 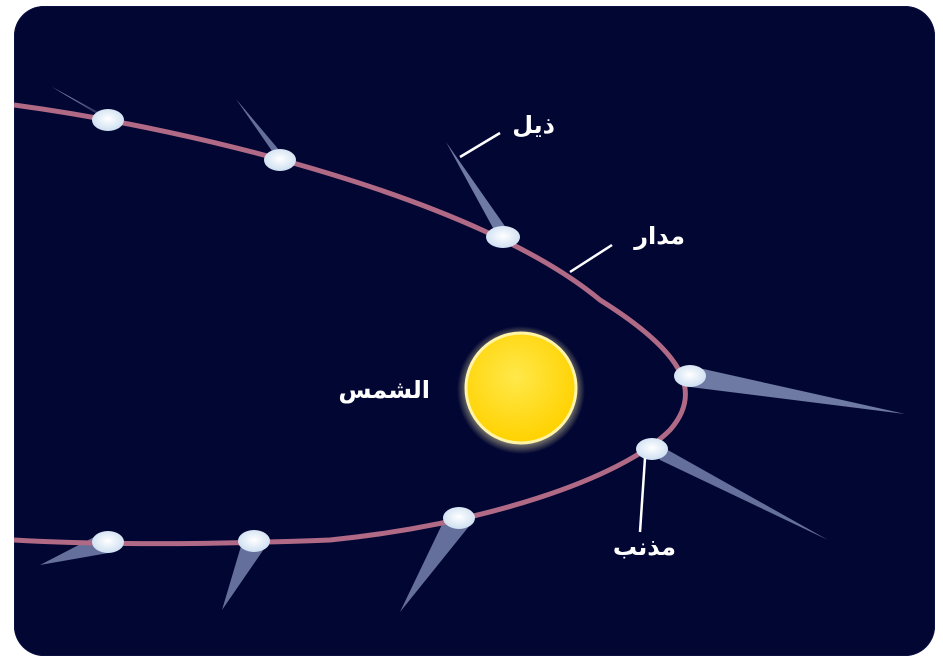 What do you see at coordinates (521, 390) in the screenshot?
I see `sun` at bounding box center [521, 390].